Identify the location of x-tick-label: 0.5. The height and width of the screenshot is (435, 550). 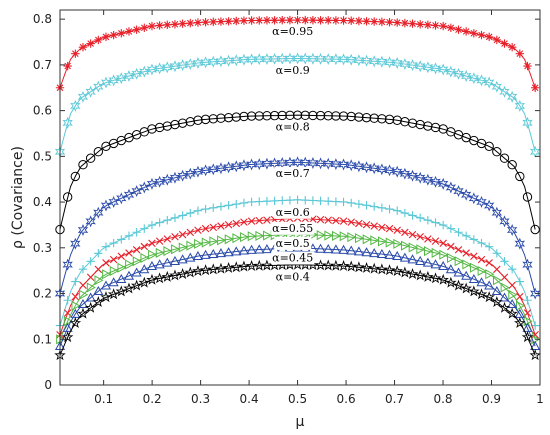
(297, 399).